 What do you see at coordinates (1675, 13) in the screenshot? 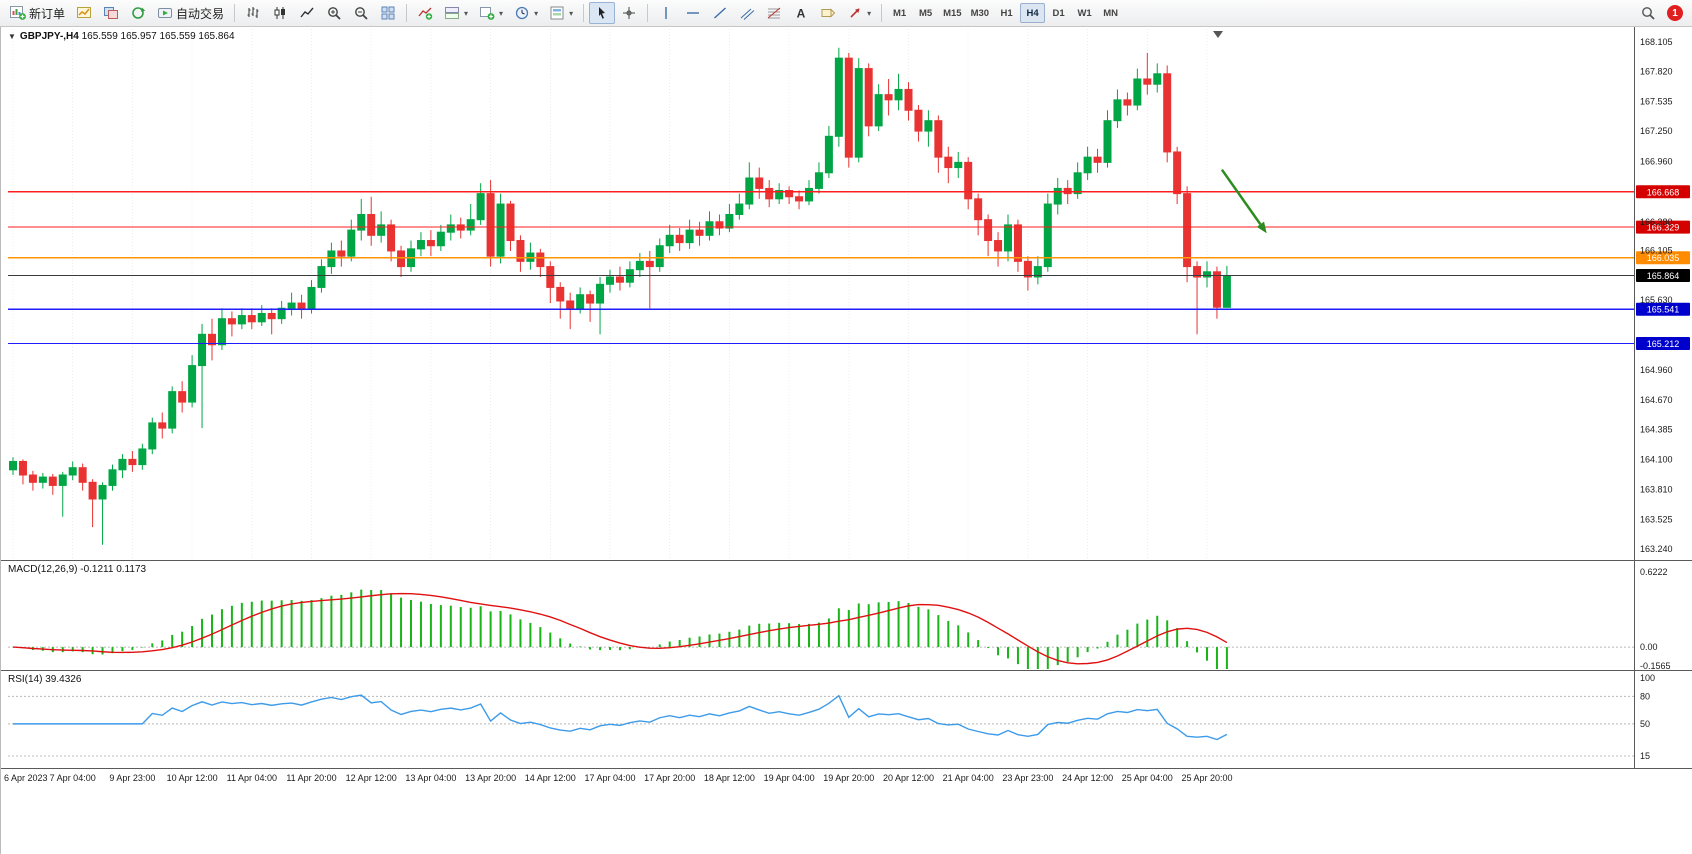
I see `notification-badge: 1` at bounding box center [1675, 13].